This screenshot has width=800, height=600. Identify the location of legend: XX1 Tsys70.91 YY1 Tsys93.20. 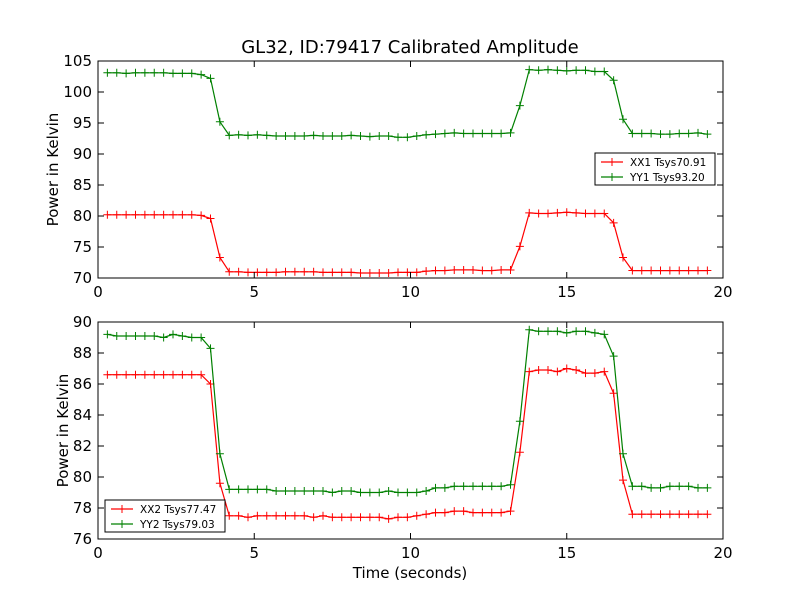
(655, 169).